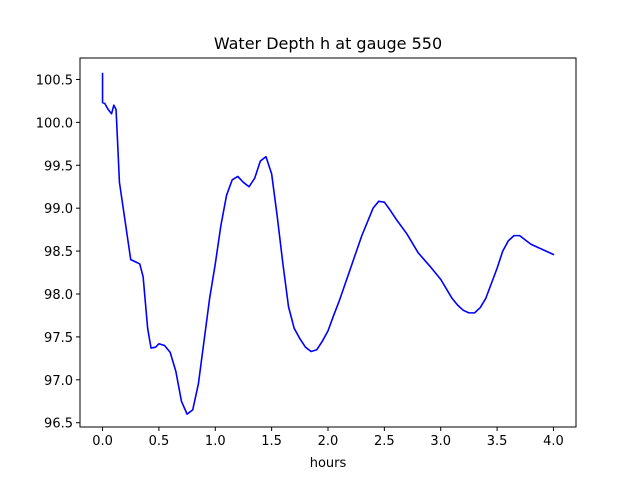 The height and width of the screenshot is (480, 640). I want to click on y-tick-label: 97.5, so click(58, 338).